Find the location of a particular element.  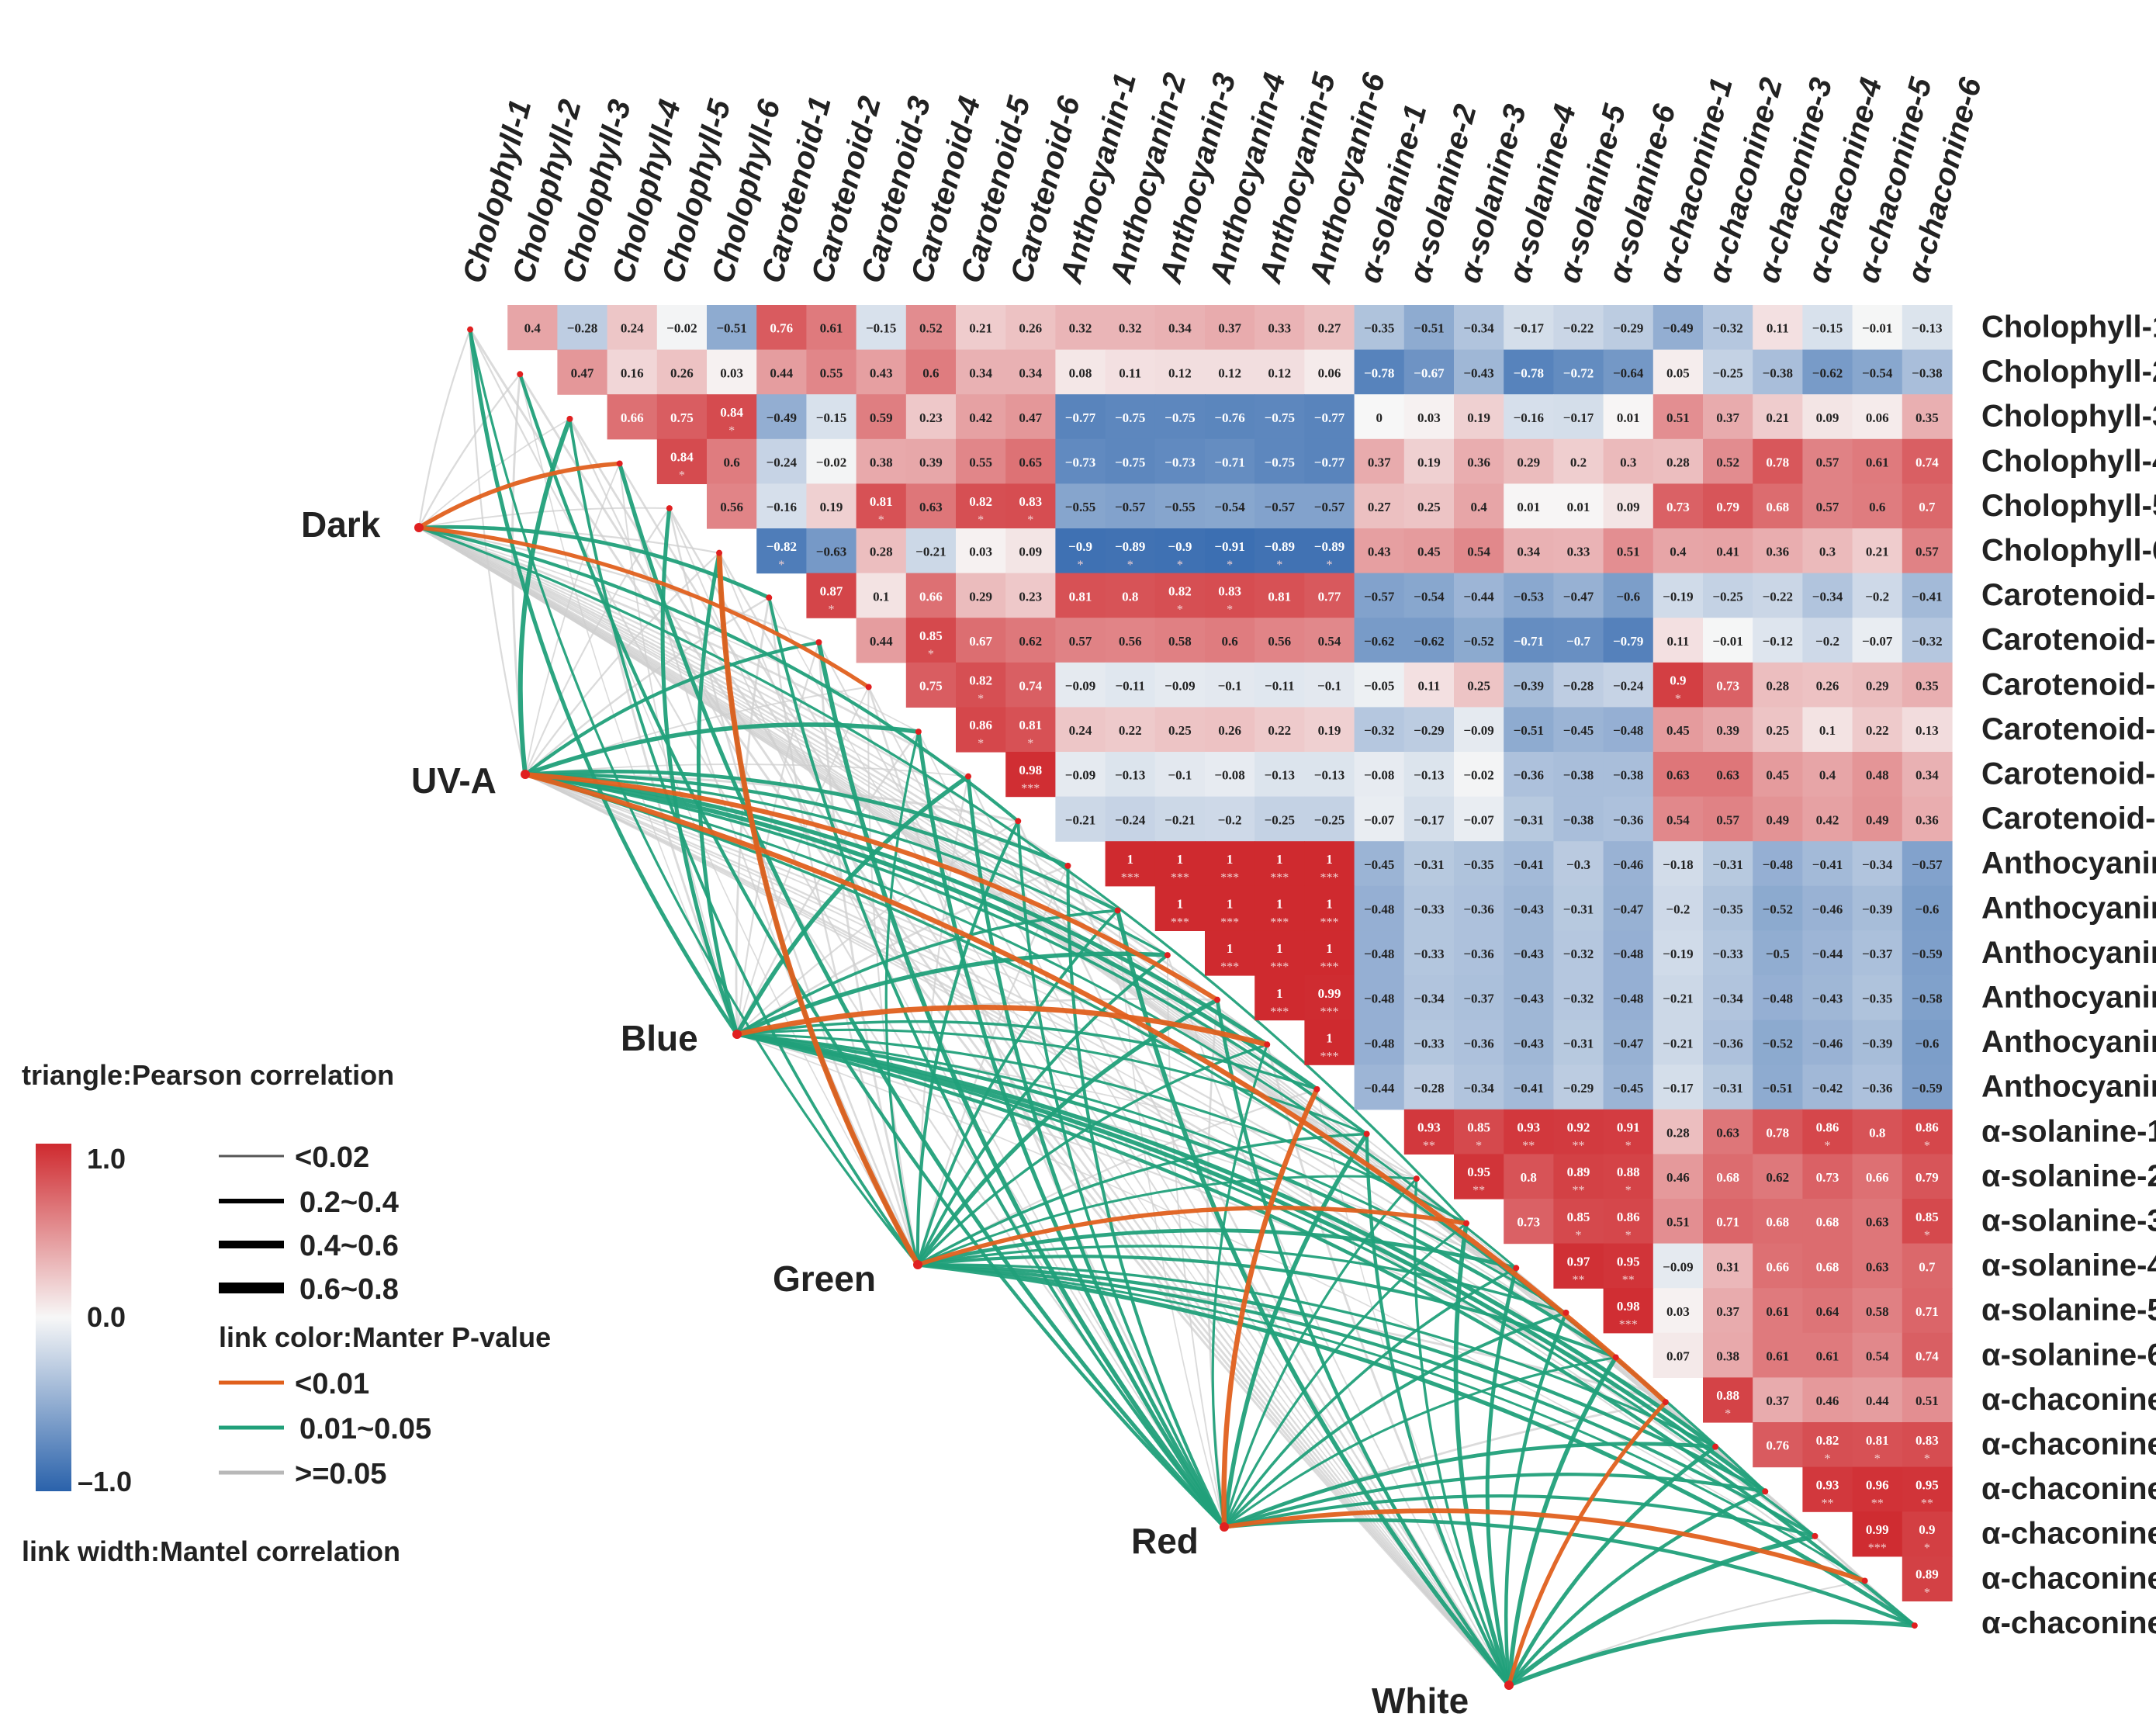

cell-value: −0.35 is located at coordinates (1379, 328).